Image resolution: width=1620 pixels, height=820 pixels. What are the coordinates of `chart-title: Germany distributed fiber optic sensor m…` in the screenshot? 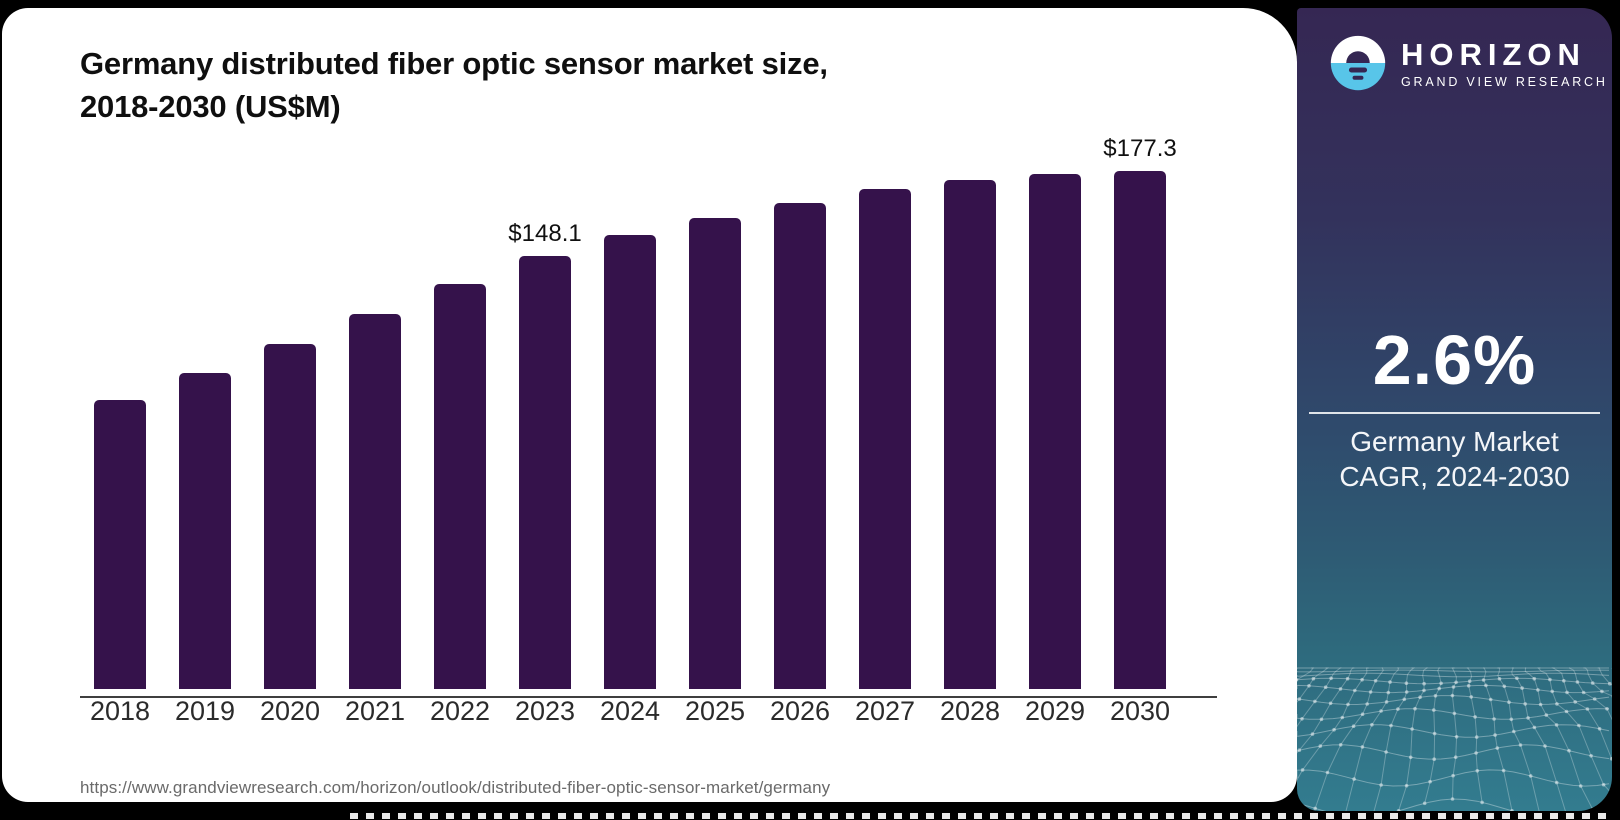 It's located at (454, 85).